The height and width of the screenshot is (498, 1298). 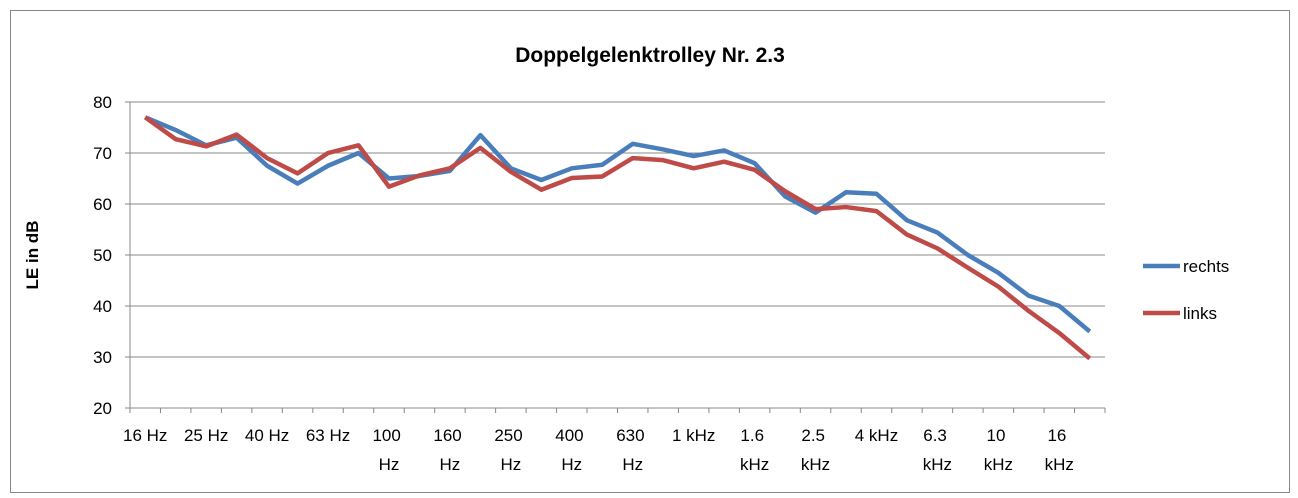 What do you see at coordinates (650, 55) in the screenshot?
I see `chart-title: Doppelgelenktrolley Nr. 2.3` at bounding box center [650, 55].